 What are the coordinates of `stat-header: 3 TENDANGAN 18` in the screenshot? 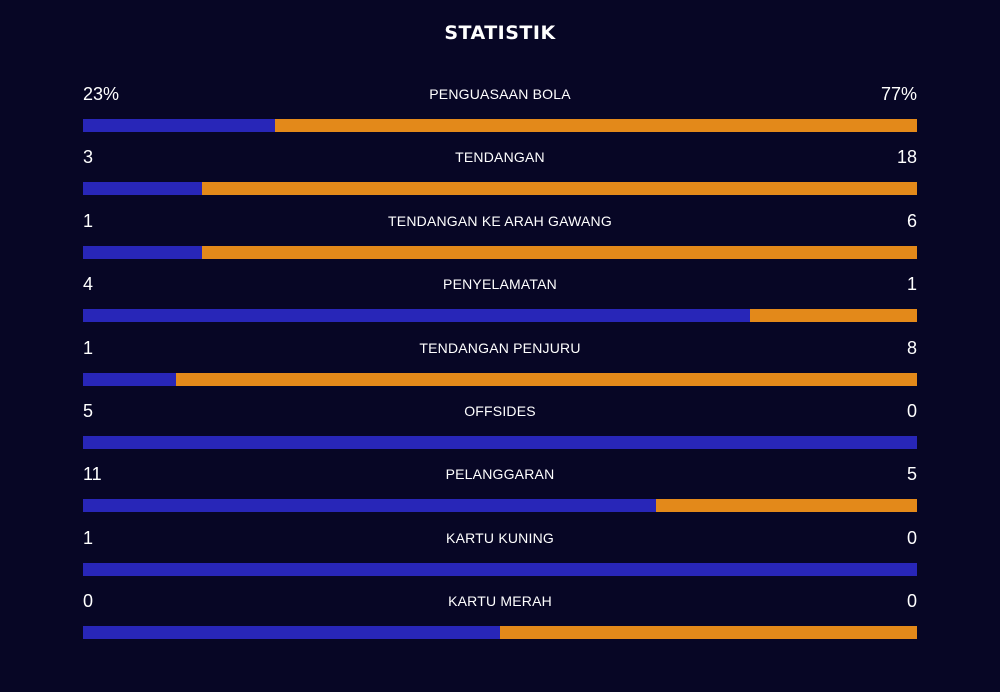 It's located at (500, 157).